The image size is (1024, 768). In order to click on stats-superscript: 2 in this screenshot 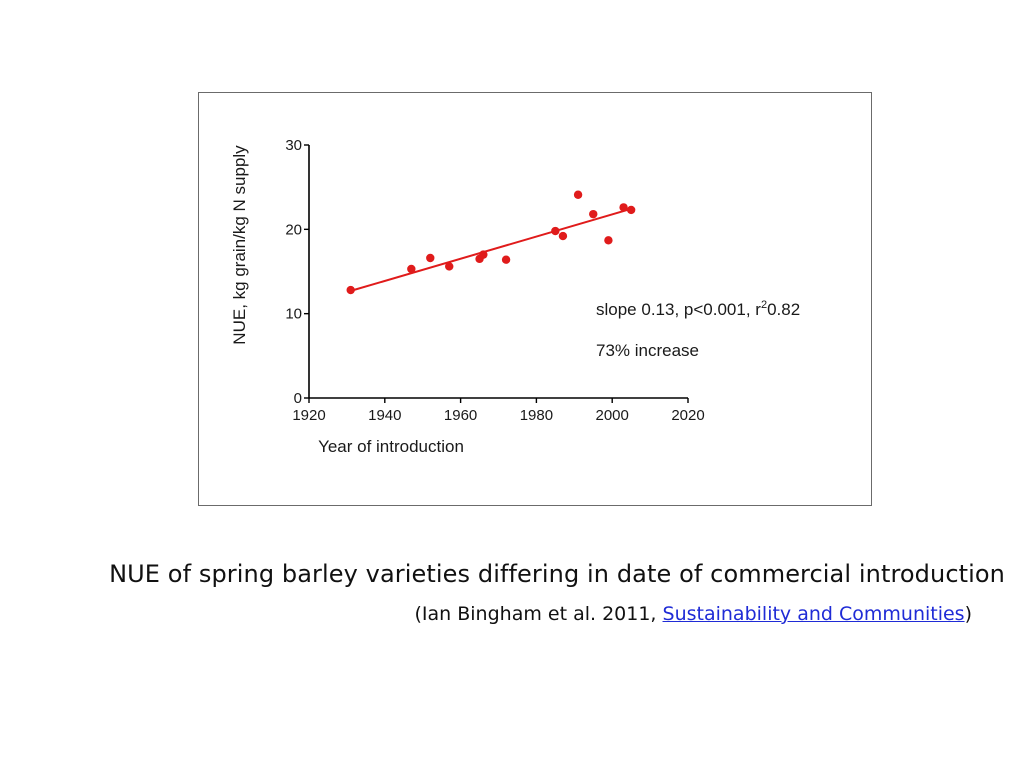, I will do `click(764, 305)`.